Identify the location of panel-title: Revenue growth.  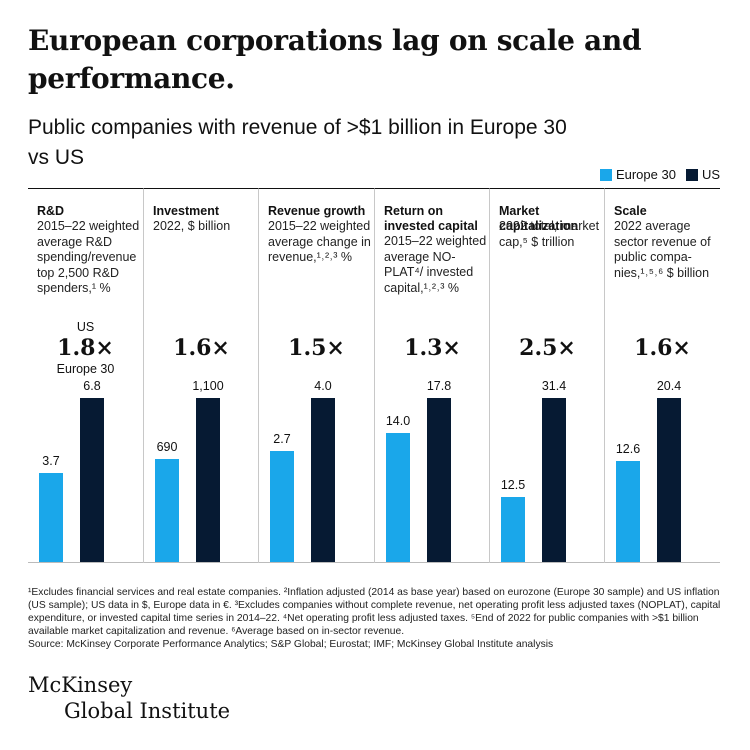
(317, 211).